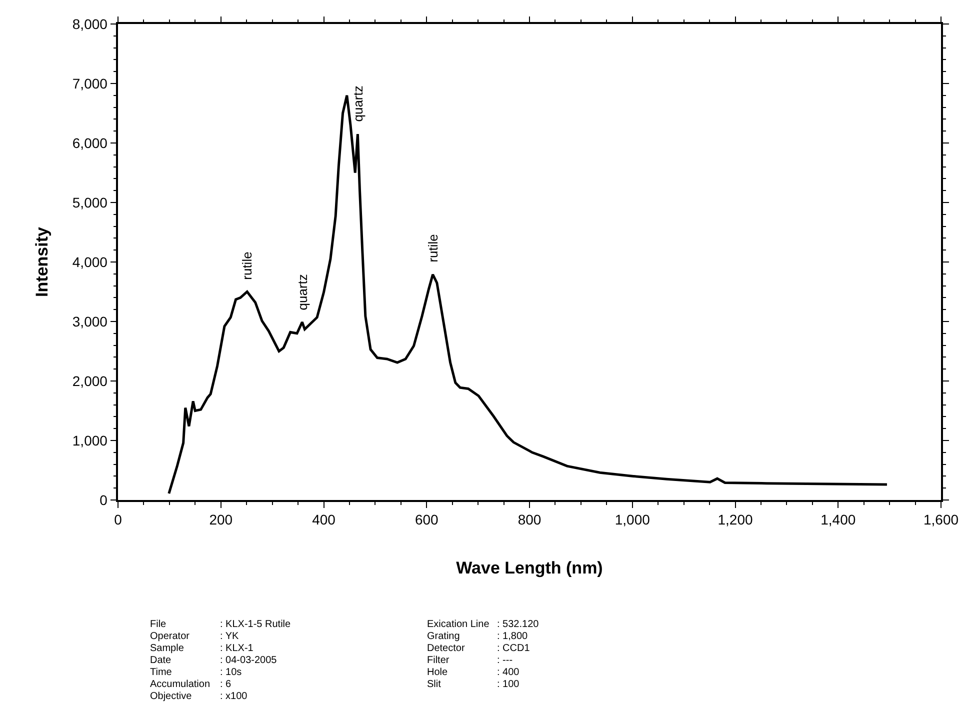 This screenshot has height=727, width=975. I want to click on text: Hole : 400, so click(473, 672).